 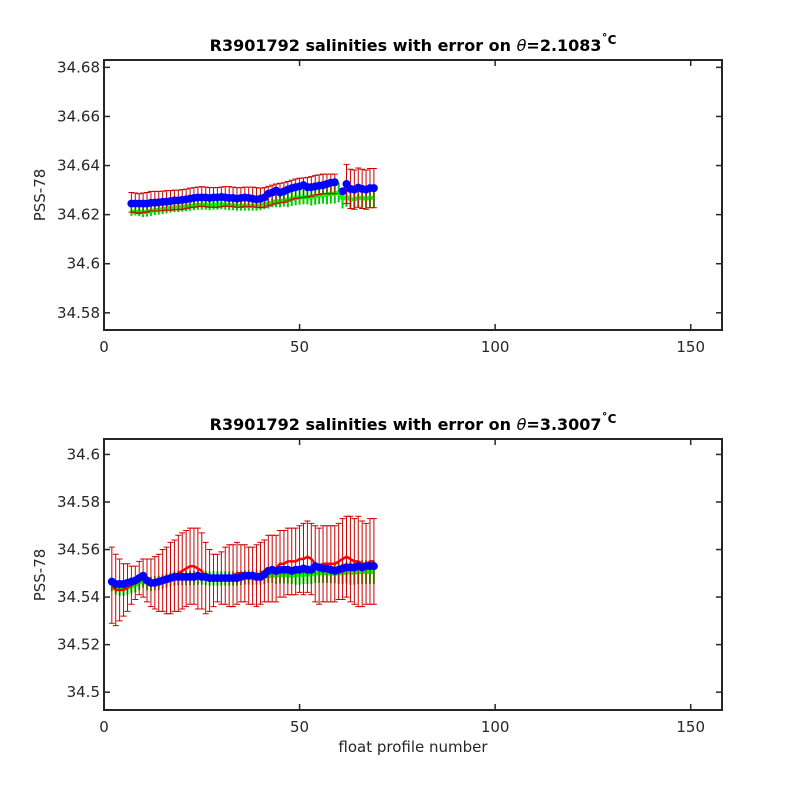 I want to click on y-tick-label: 34.5, so click(x=83, y=692).